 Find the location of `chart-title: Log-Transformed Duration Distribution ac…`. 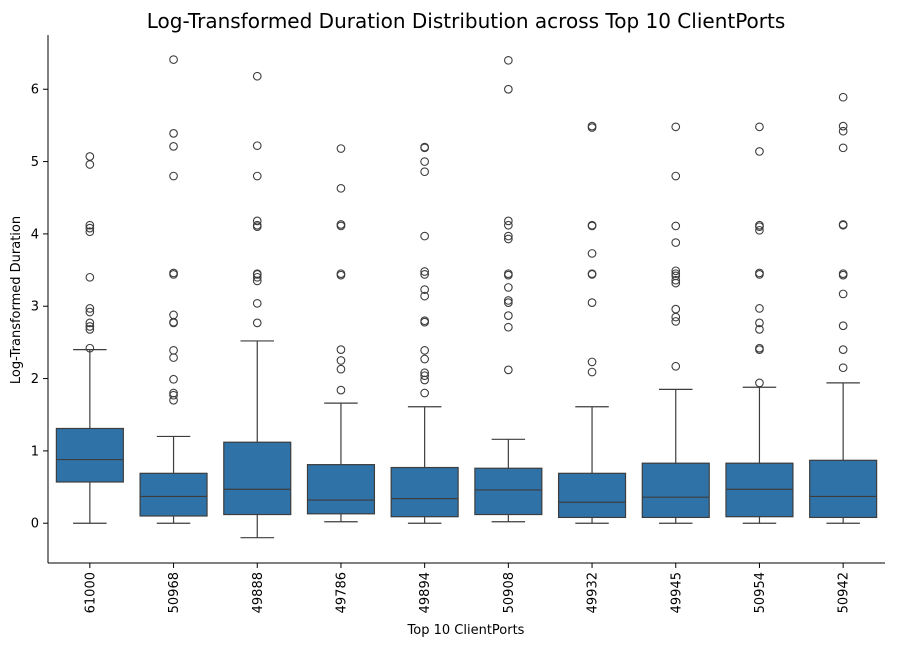

chart-title: Log-Transformed Duration Distribution ac… is located at coordinates (466, 21).